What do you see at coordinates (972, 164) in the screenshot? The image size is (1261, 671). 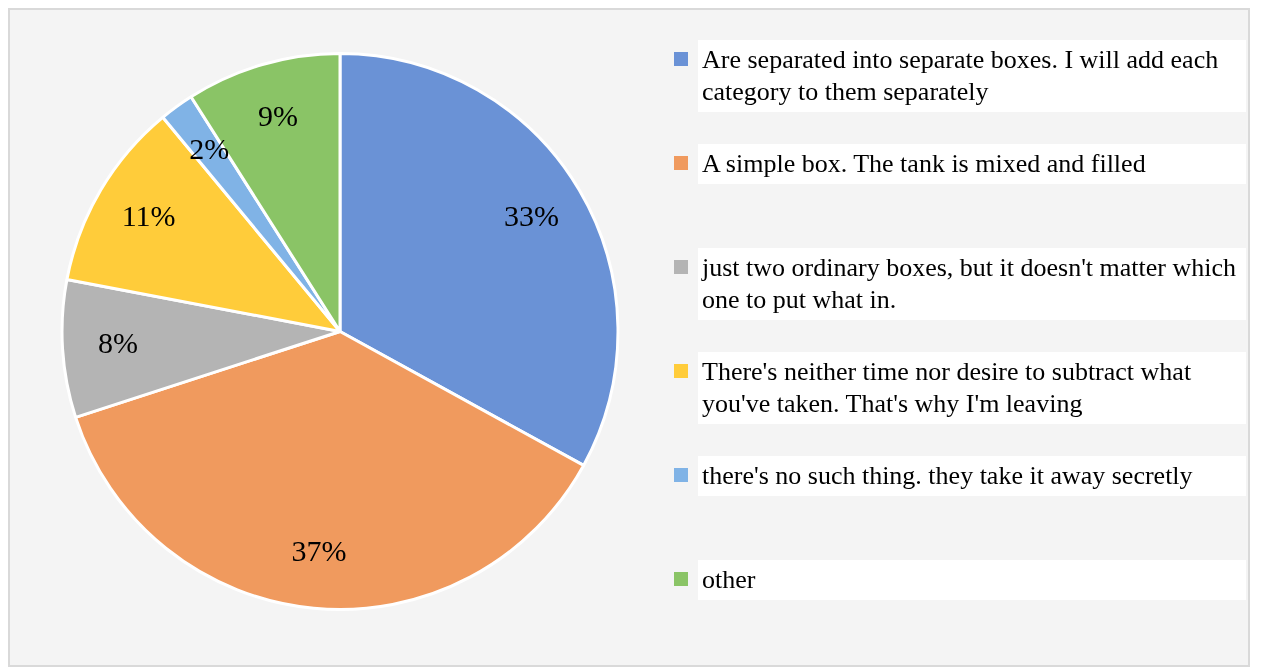 I see `legend-label: A simple box. The tank is mixed and filled` at bounding box center [972, 164].